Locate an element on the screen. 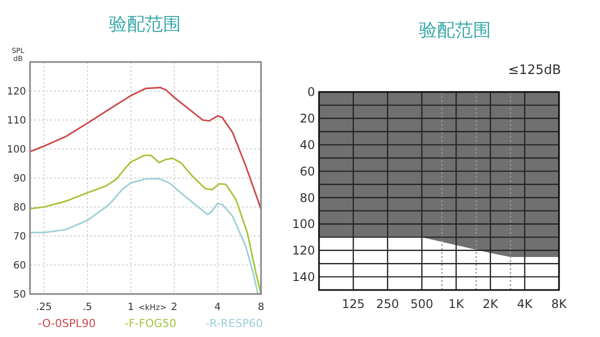  x-tick-label: 125 is located at coordinates (353, 304).